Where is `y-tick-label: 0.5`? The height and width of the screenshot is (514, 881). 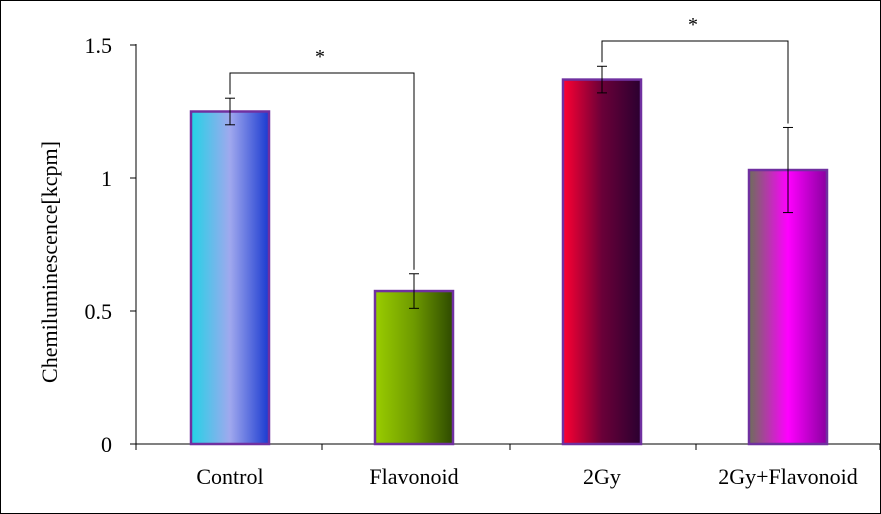 y-tick-label: 0.5 is located at coordinates (99, 311).